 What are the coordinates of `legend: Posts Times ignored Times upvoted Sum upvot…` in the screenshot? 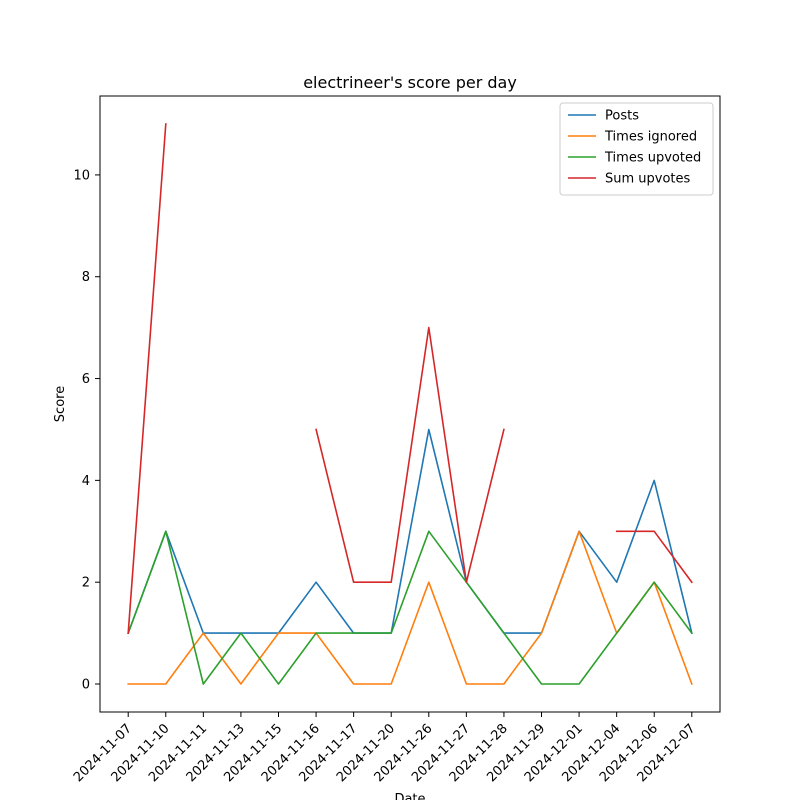 It's located at (636, 149).